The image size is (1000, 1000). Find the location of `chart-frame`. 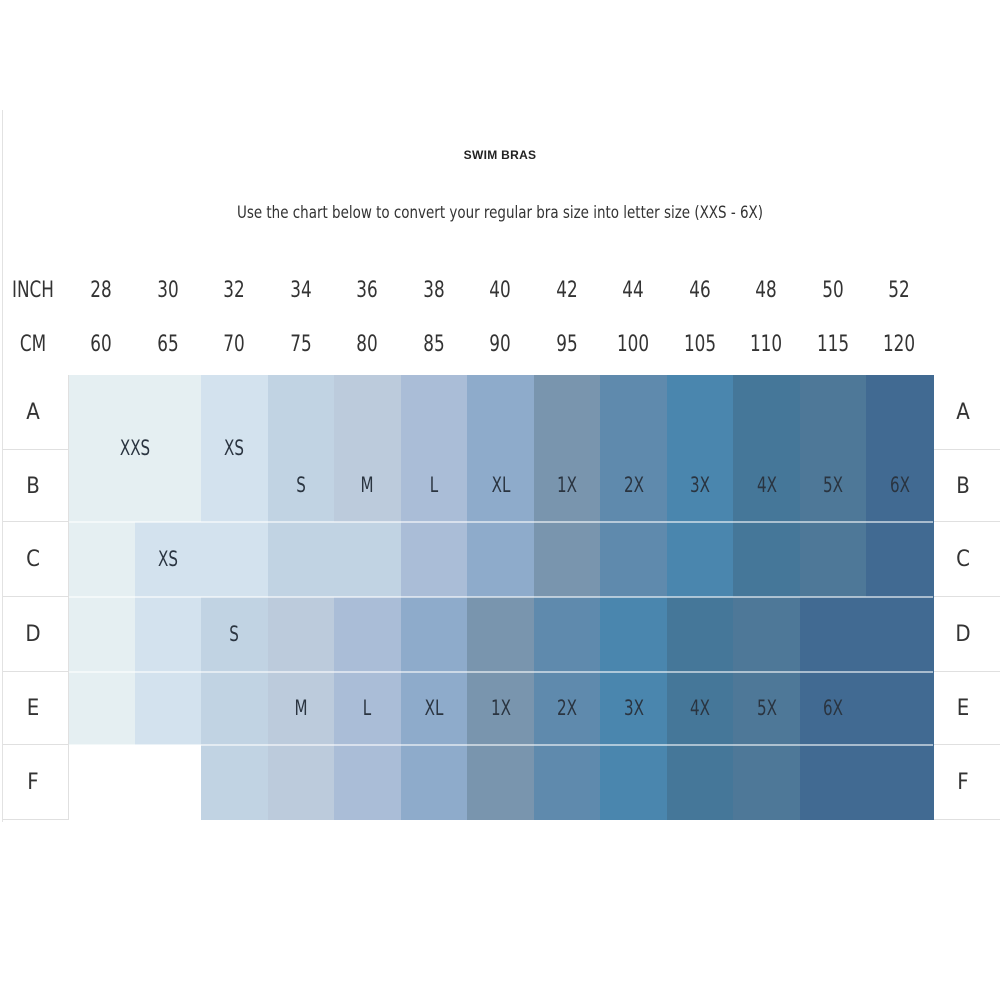

chart-frame is located at coordinates (2, 466).